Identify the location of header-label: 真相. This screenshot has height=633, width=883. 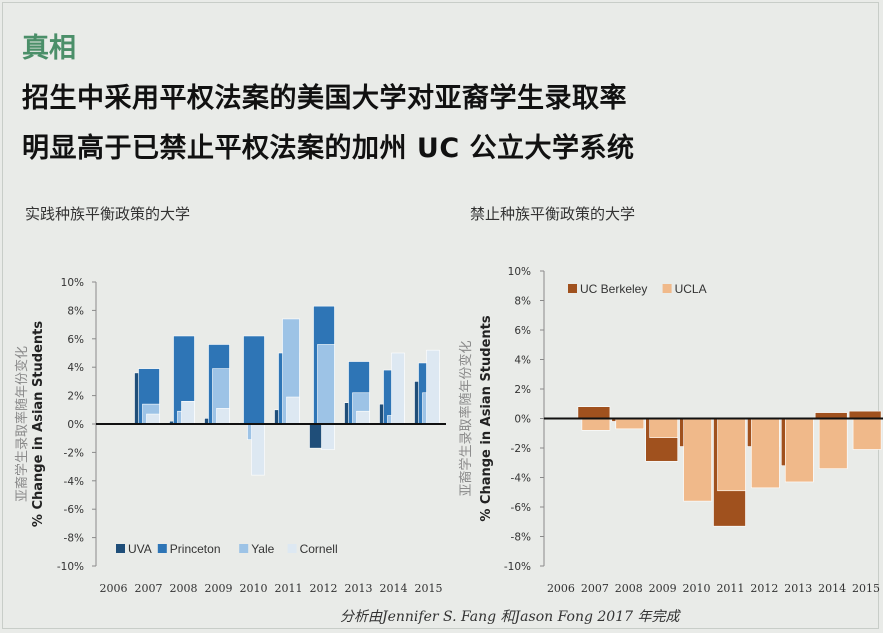
(49, 48).